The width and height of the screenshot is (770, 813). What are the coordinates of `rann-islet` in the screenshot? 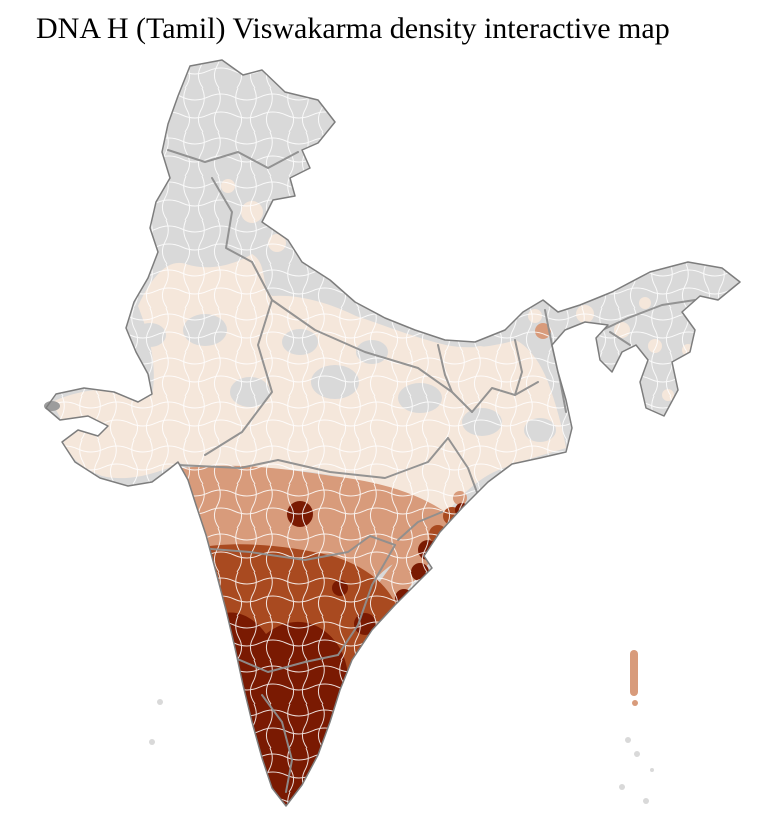 It's located at (52, 406).